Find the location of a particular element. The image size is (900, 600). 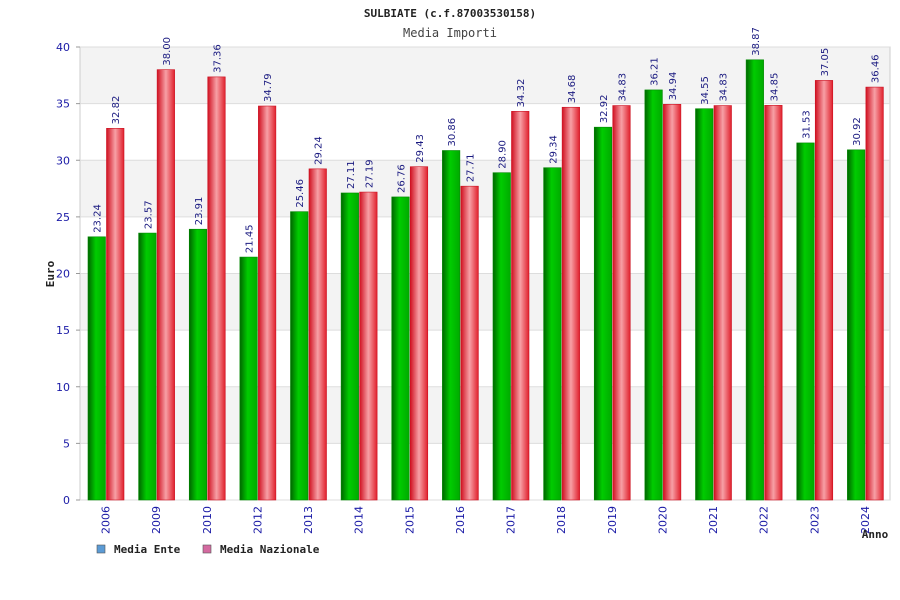

y-tick-label: 0 is located at coordinates (66, 500).